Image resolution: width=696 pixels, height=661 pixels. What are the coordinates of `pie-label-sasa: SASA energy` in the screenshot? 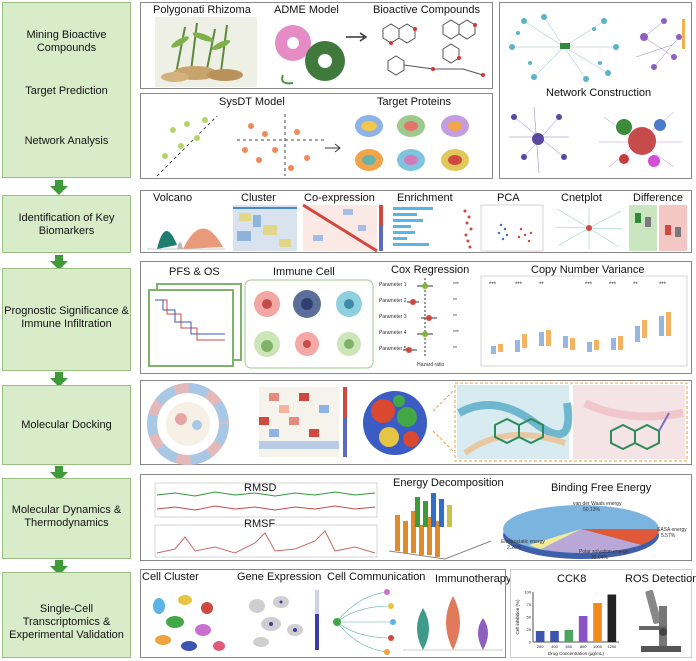 It's located at (672, 530).